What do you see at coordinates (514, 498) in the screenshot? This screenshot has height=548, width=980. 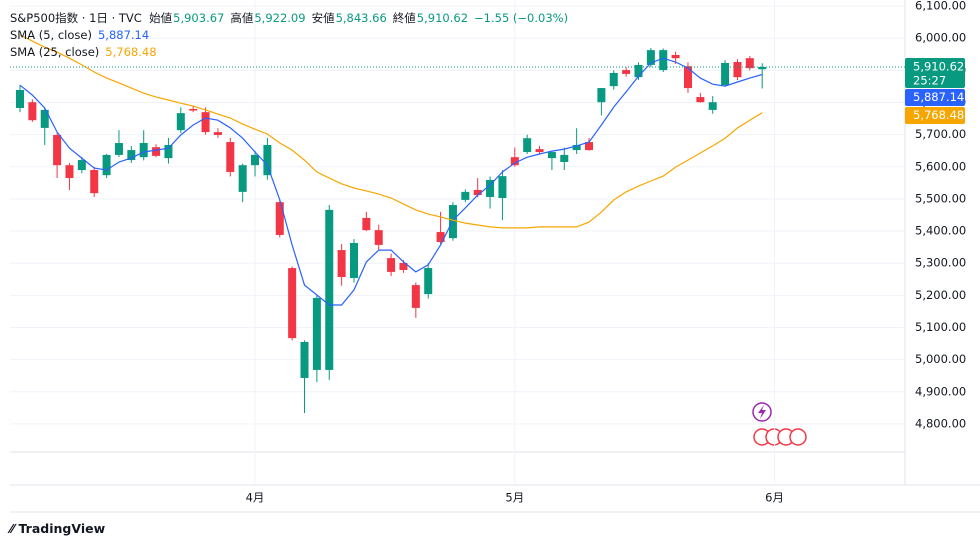 I see `x-tick-label: 5月` at bounding box center [514, 498].